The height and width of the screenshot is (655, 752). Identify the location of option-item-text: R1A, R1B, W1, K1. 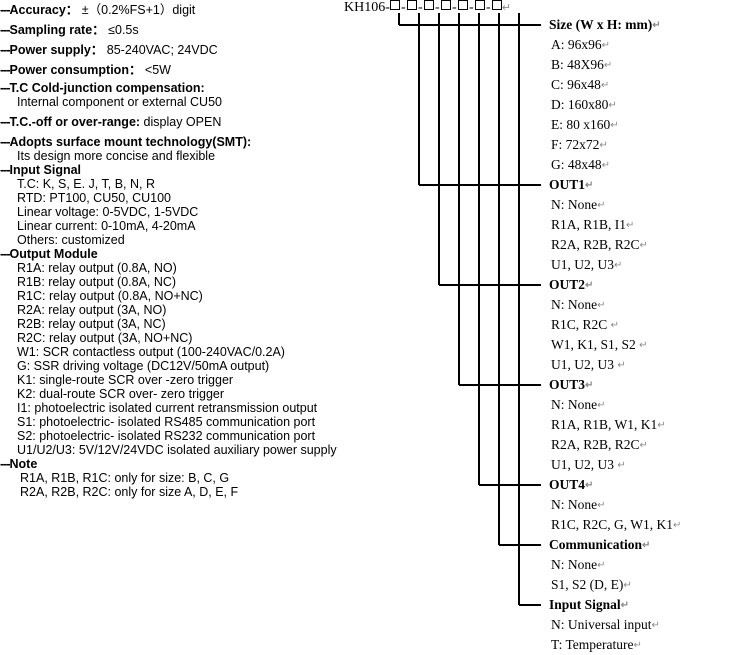
(604, 424).